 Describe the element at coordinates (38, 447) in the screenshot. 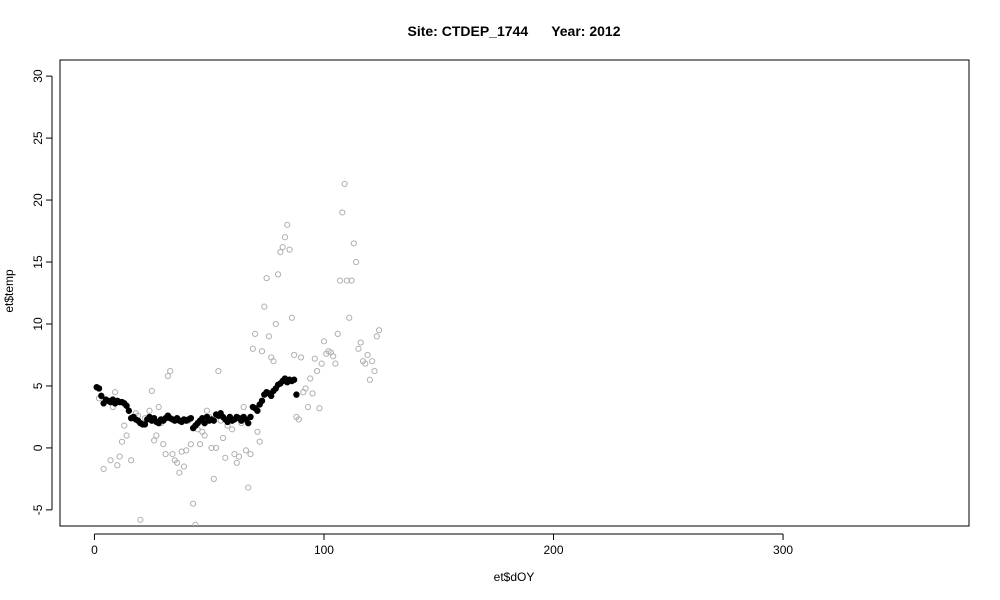

I see `y-tick-label: 0` at that location.